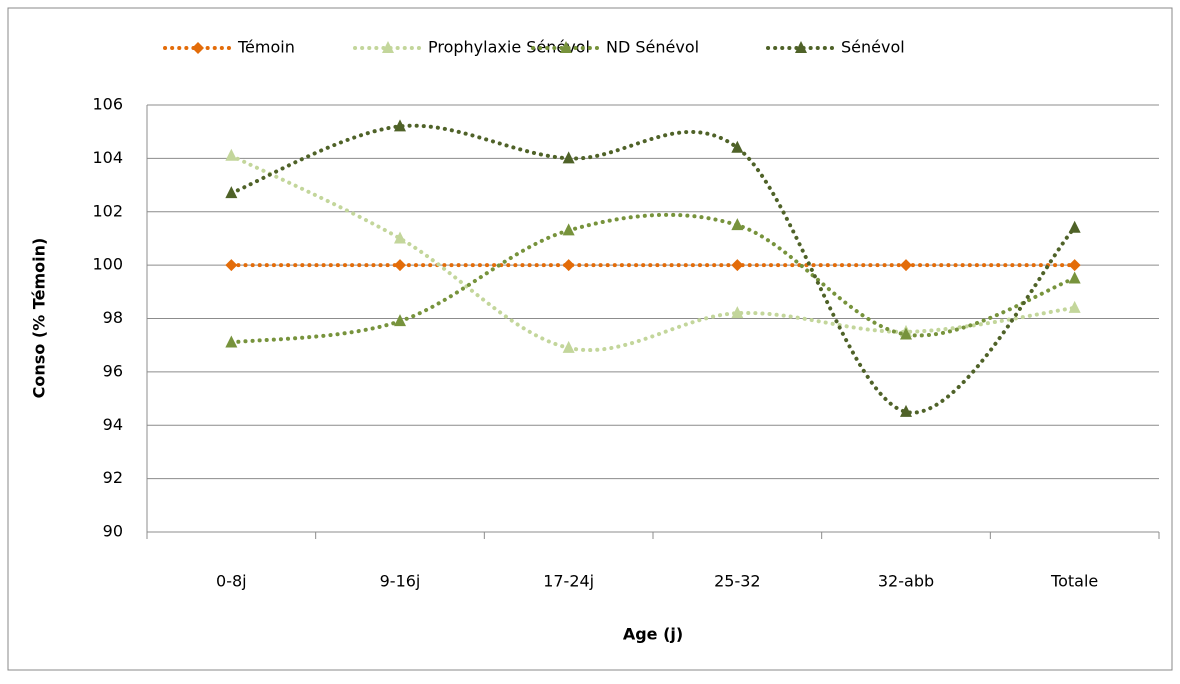 This screenshot has height=684, width=1180. What do you see at coordinates (113, 424) in the screenshot?
I see `y-tick-label: 94` at bounding box center [113, 424].